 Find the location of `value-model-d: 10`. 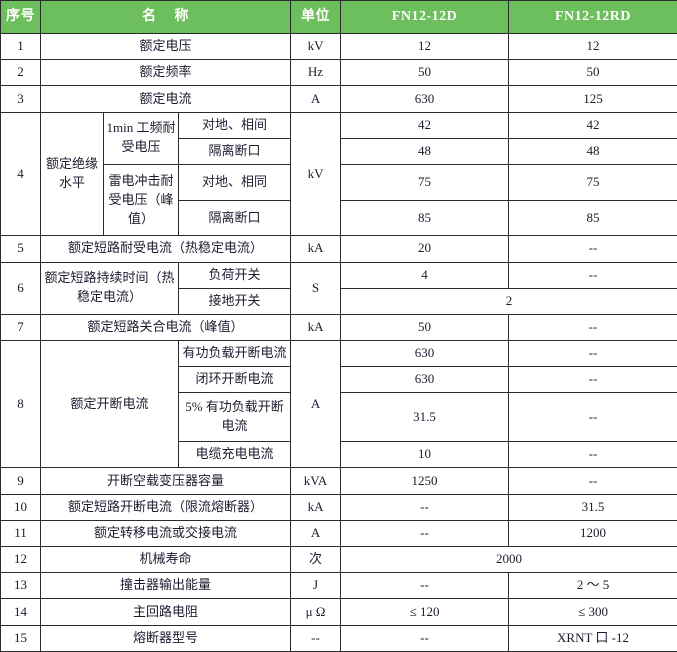

value-model-d: 10 is located at coordinates (425, 455).